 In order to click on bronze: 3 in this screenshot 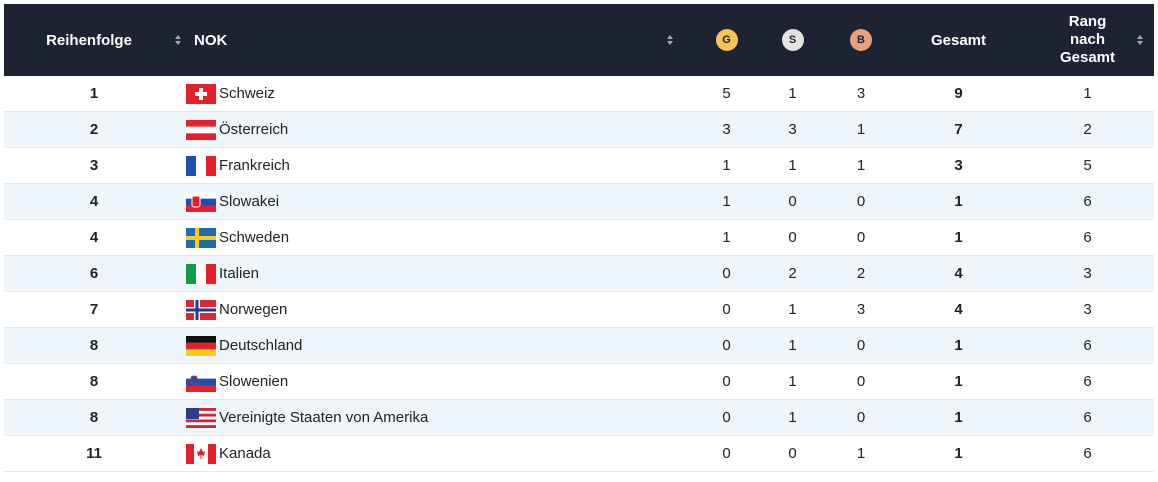, I will do `click(861, 309)`.